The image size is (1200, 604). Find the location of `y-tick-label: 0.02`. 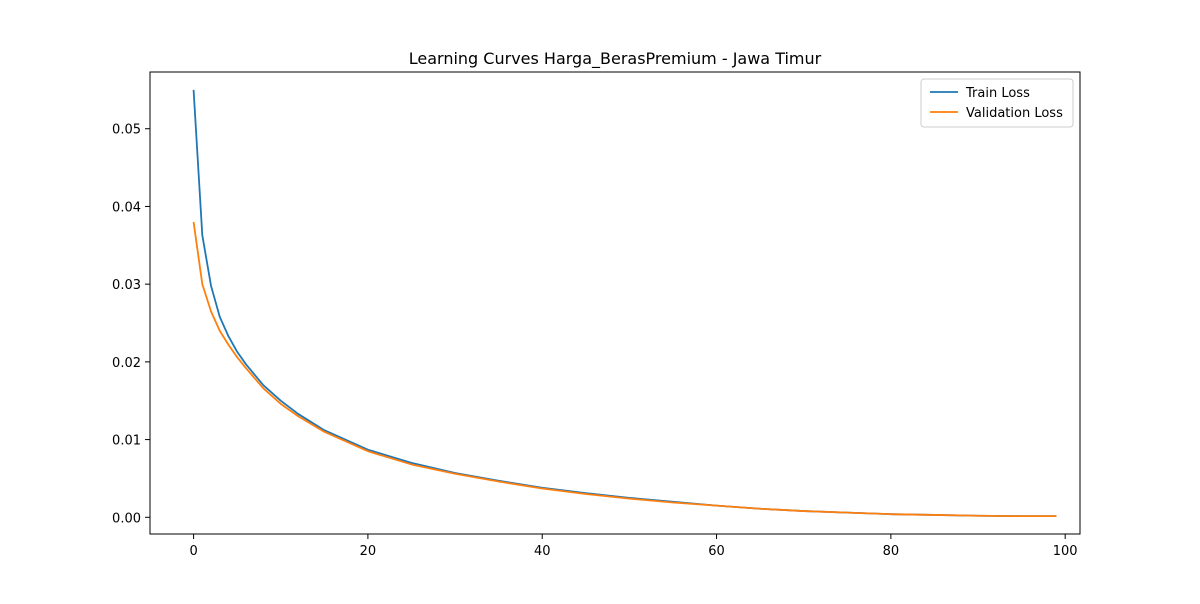

y-tick-label: 0.02 is located at coordinates (126, 363).